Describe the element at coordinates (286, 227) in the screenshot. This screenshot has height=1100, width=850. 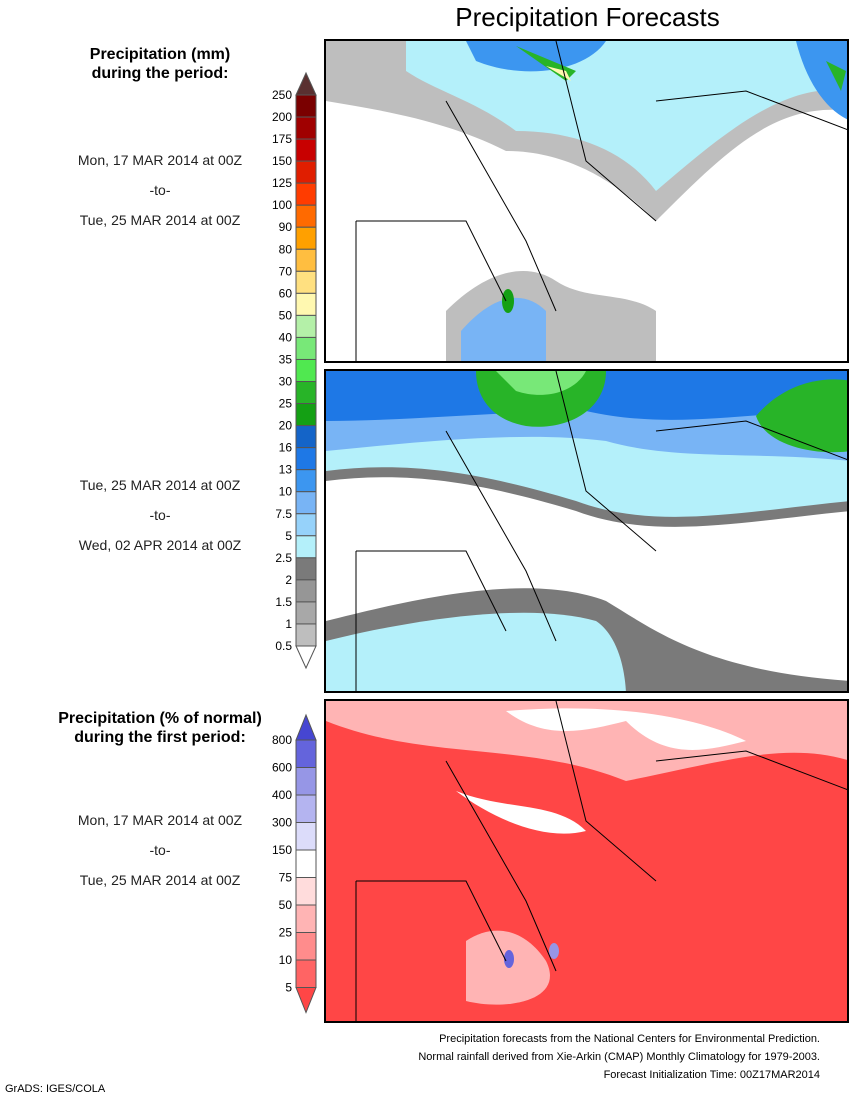
I see `legend1-tick-label: 90` at that location.